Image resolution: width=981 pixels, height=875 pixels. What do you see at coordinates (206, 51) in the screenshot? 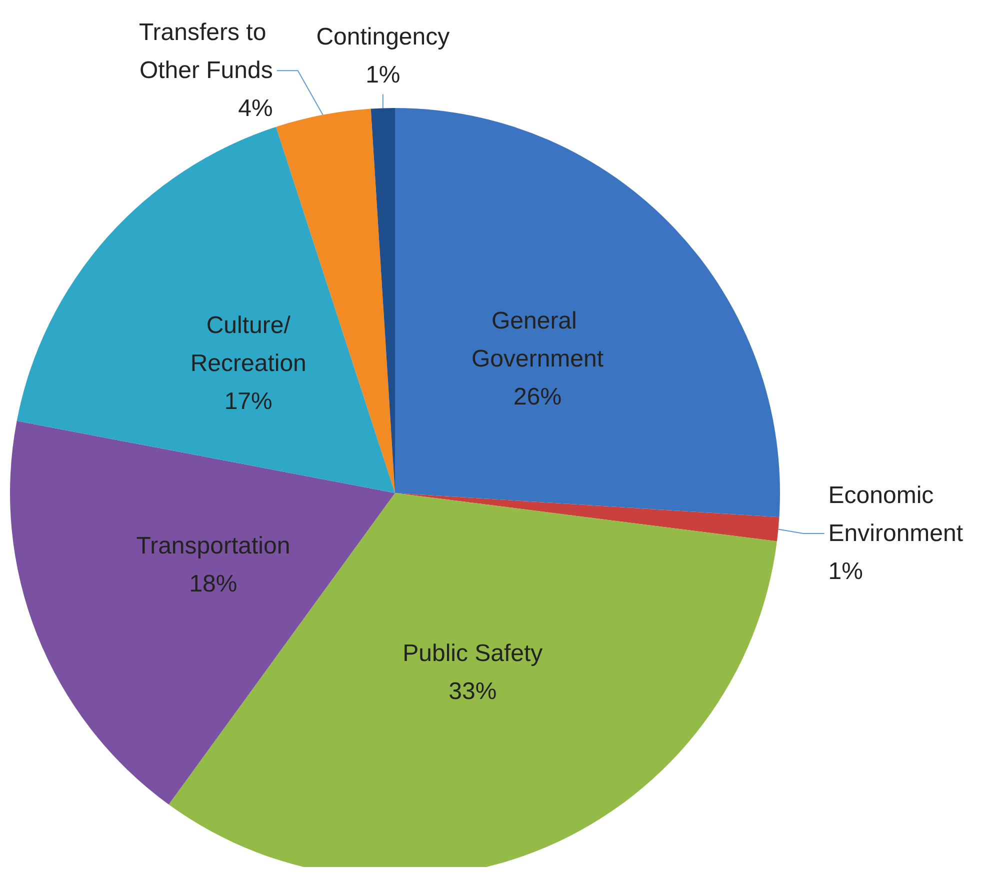
I see `slice-label: Transfers to Other Funds` at bounding box center [206, 51].